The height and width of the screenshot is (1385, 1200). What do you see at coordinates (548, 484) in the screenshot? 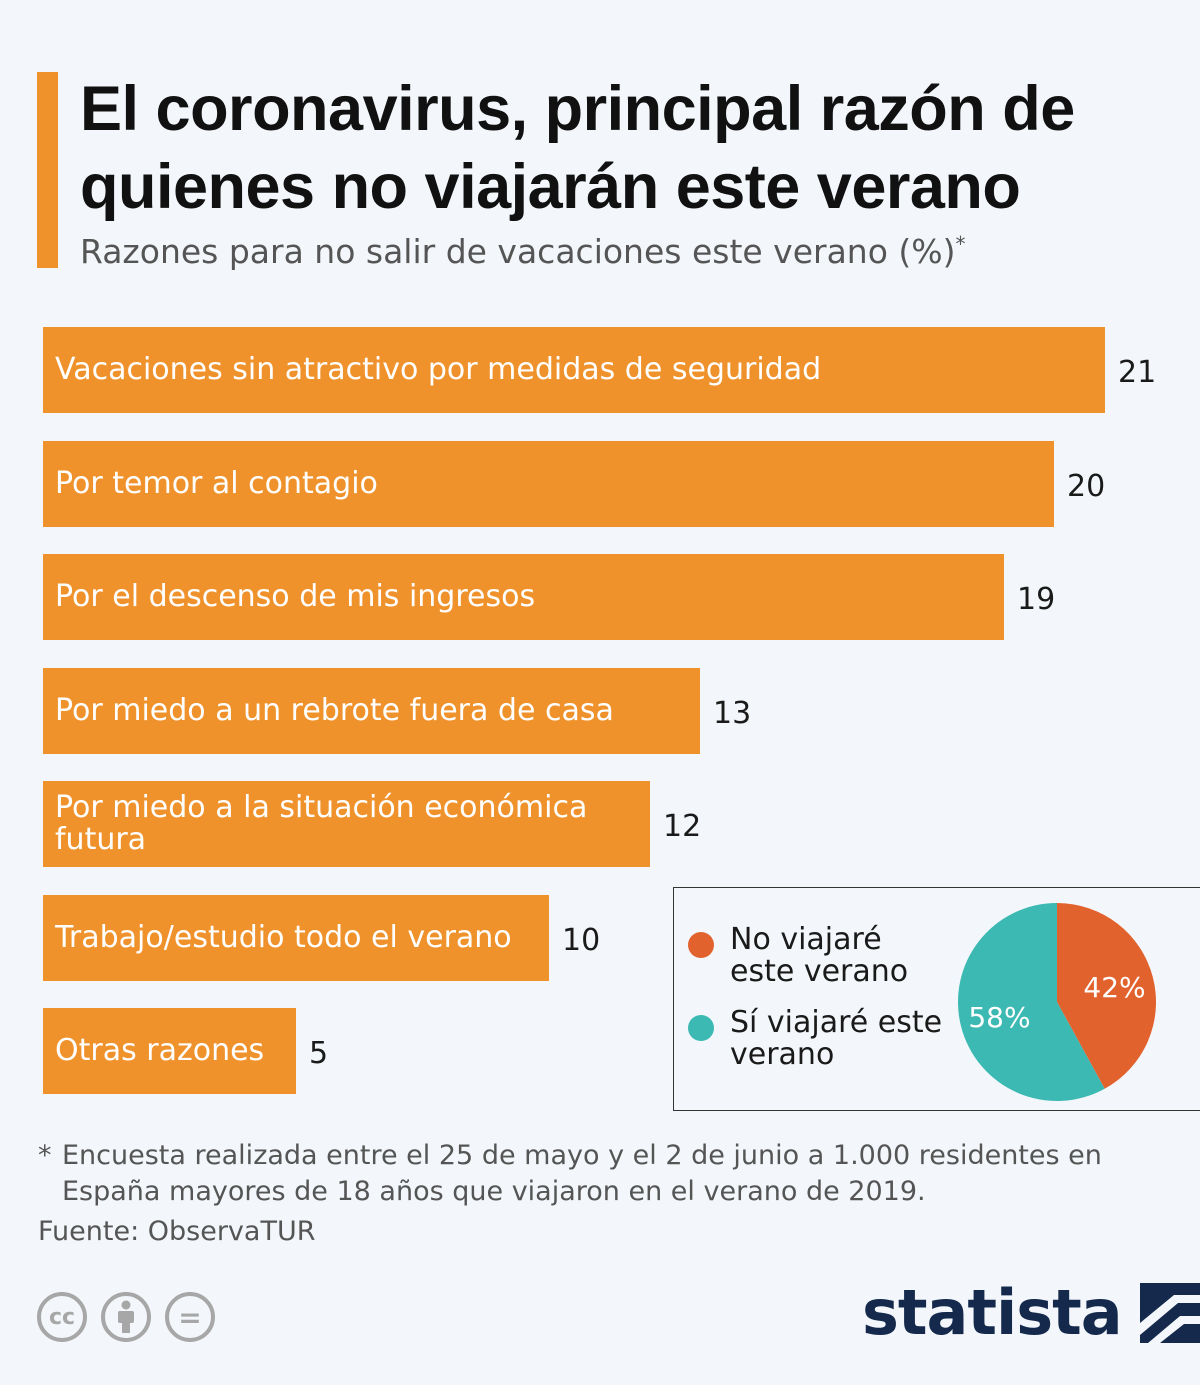
I see `bar-1: Por temor al contagio` at bounding box center [548, 484].